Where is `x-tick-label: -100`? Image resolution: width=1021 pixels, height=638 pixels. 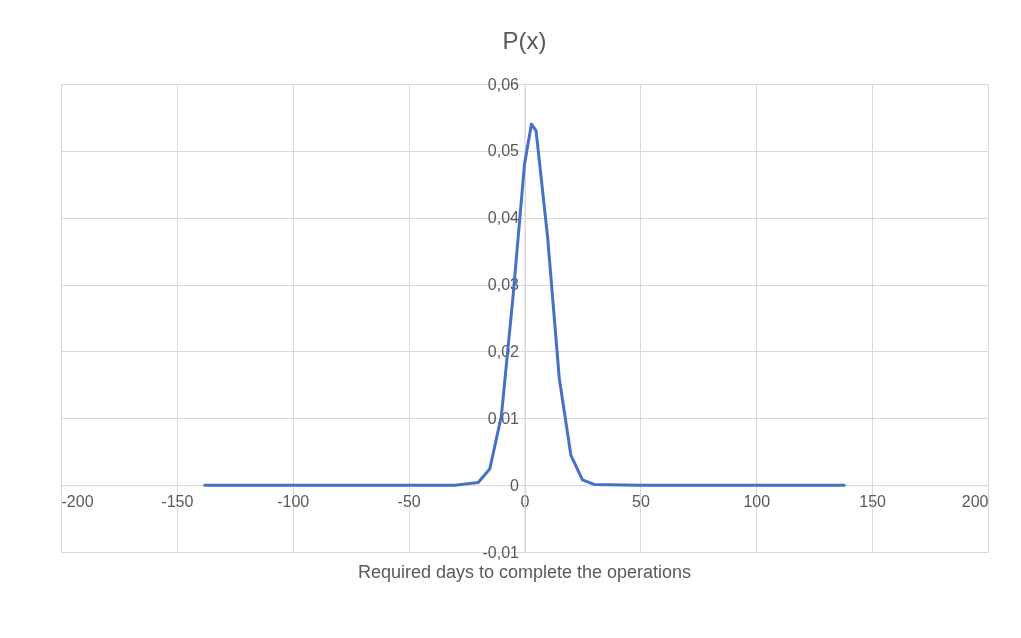 x-tick-label: -100 is located at coordinates (293, 501).